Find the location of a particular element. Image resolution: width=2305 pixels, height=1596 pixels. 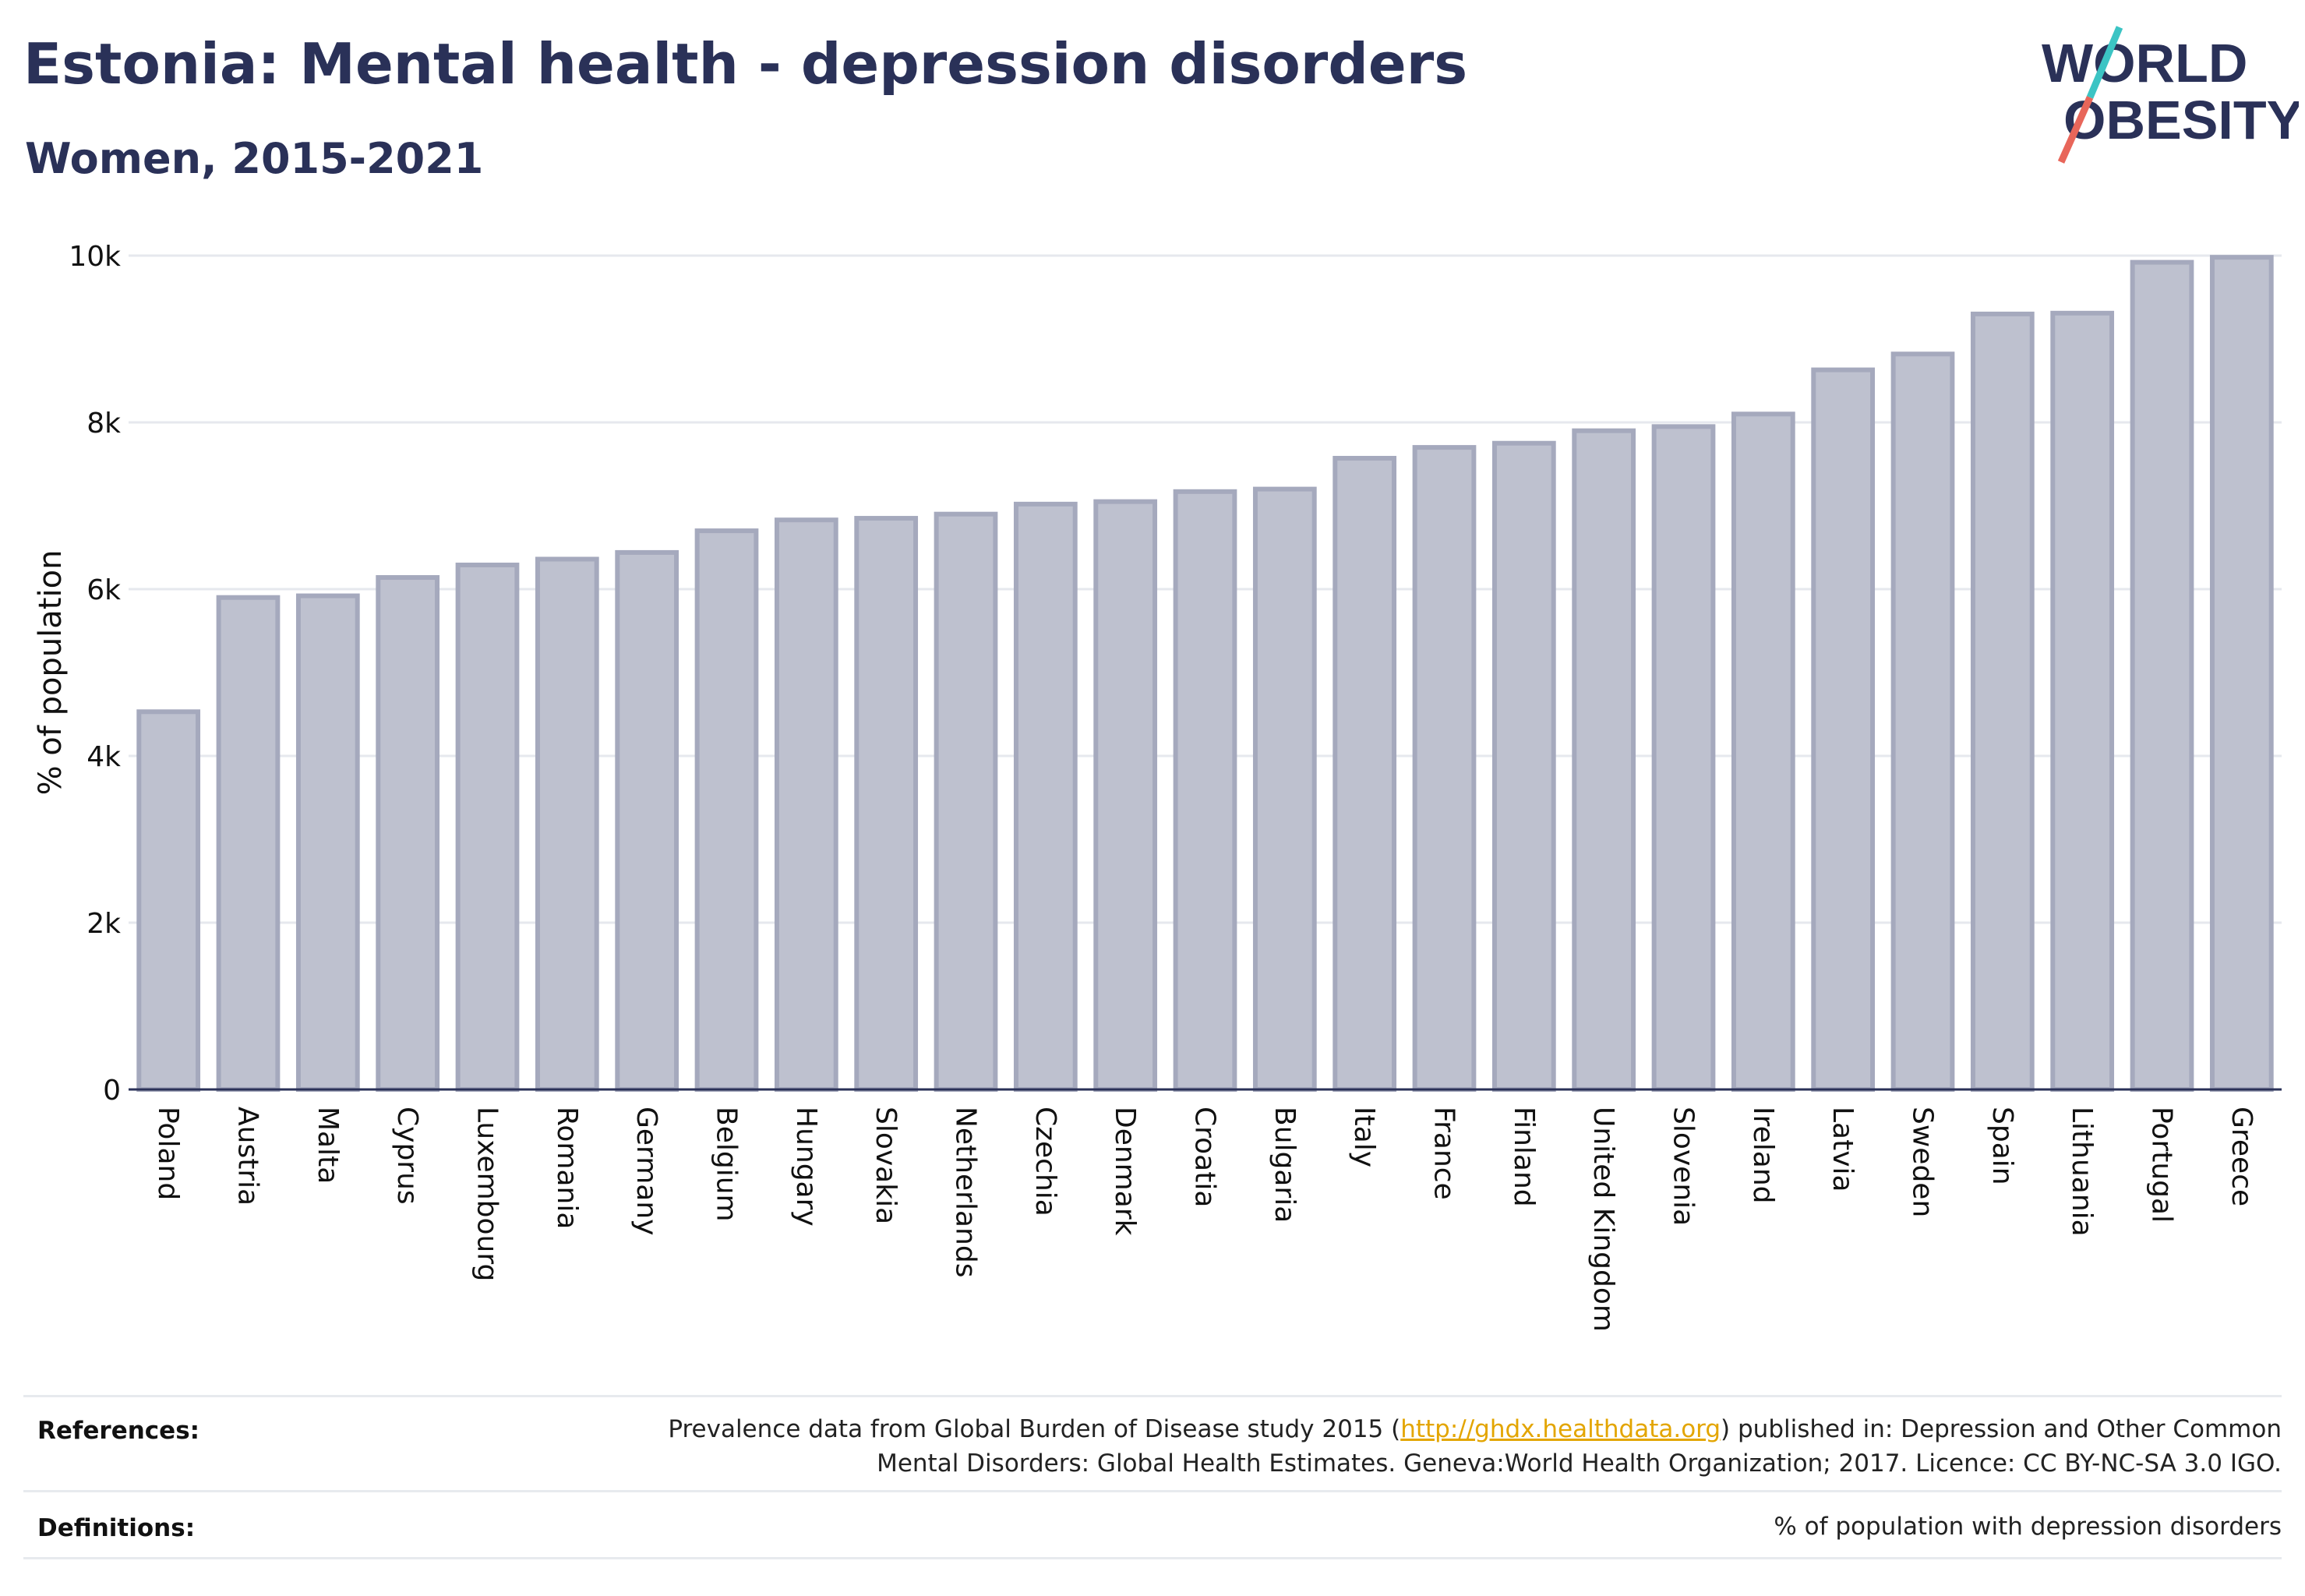

x-tick-label: Sweden is located at coordinates (1923, 1162).